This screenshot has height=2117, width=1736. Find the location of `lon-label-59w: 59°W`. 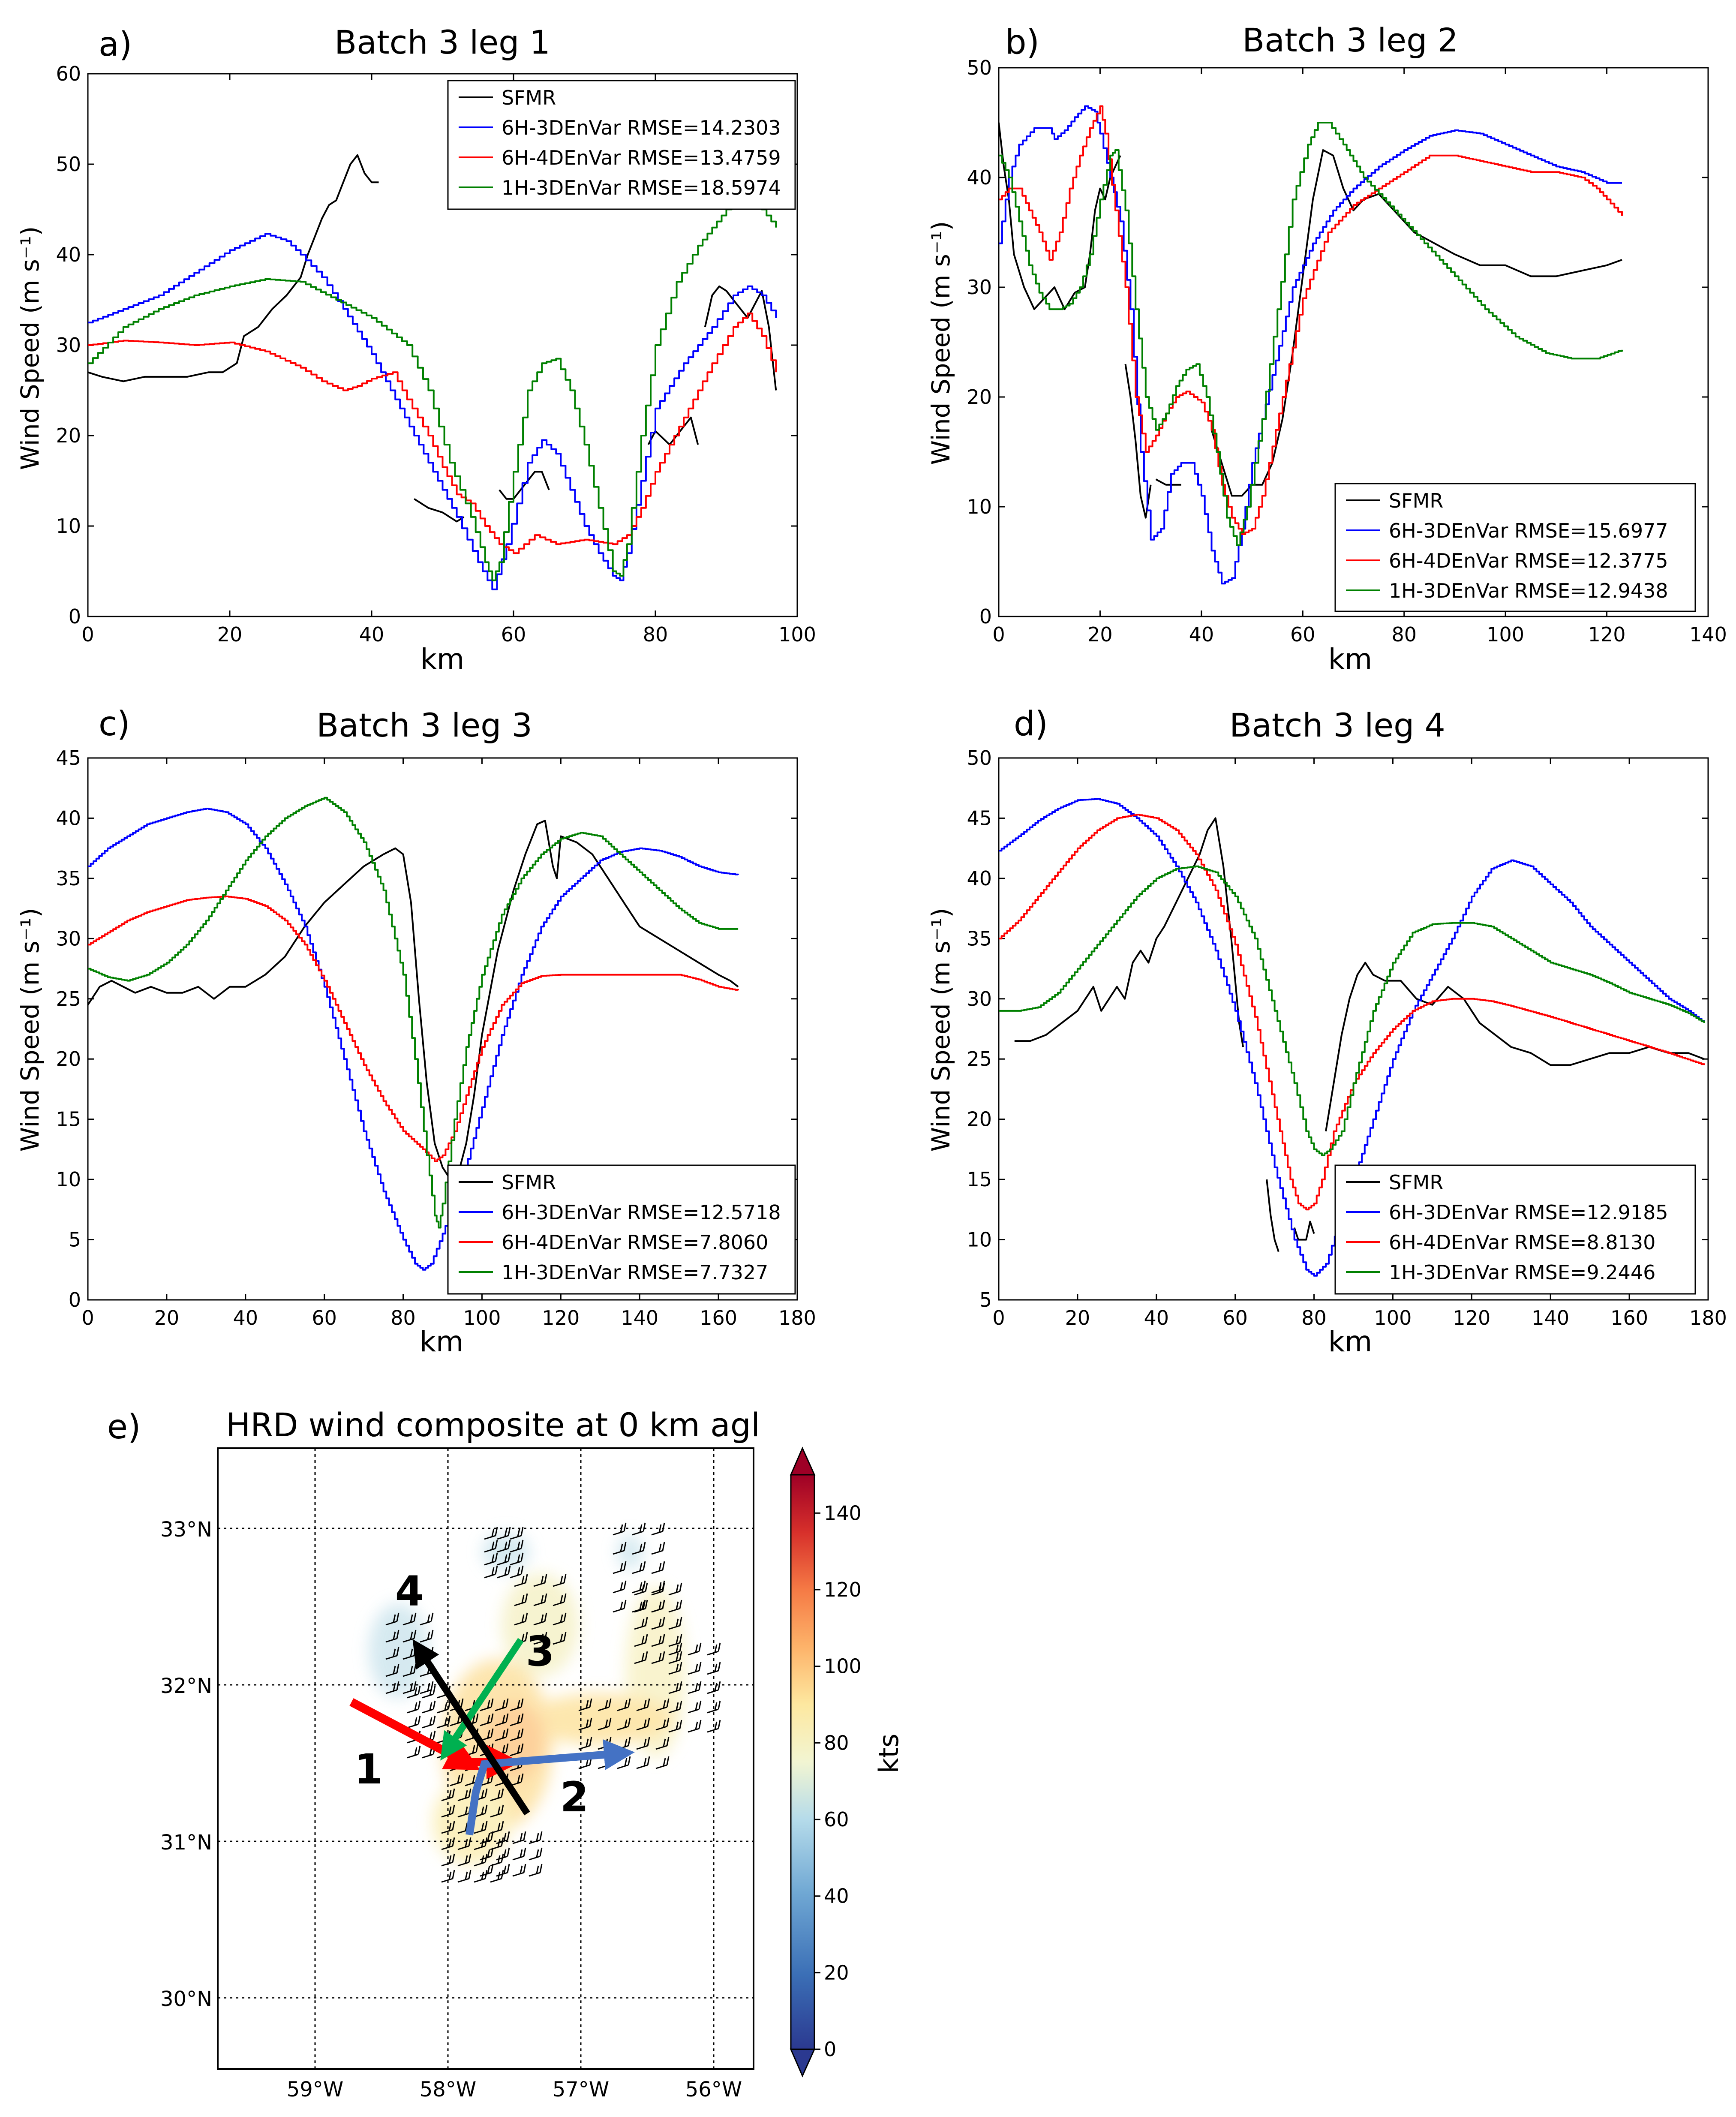

lon-label-59w: 59°W is located at coordinates (315, 2090).